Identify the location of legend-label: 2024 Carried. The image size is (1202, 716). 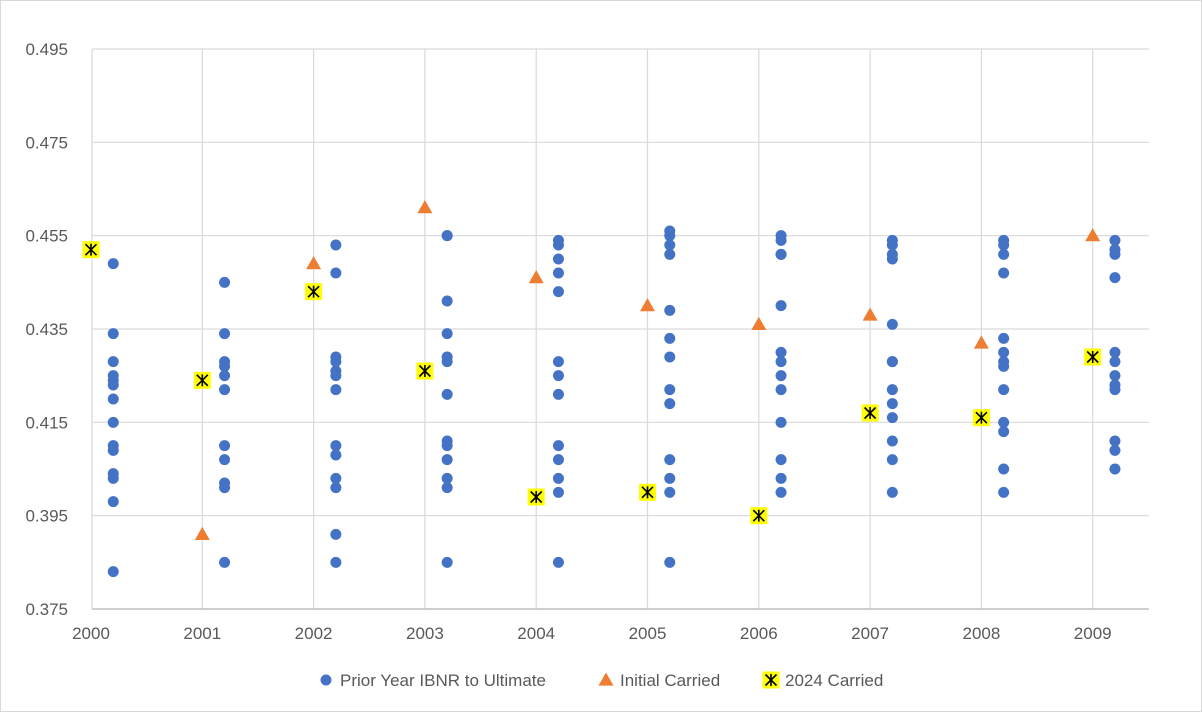
(834, 680).